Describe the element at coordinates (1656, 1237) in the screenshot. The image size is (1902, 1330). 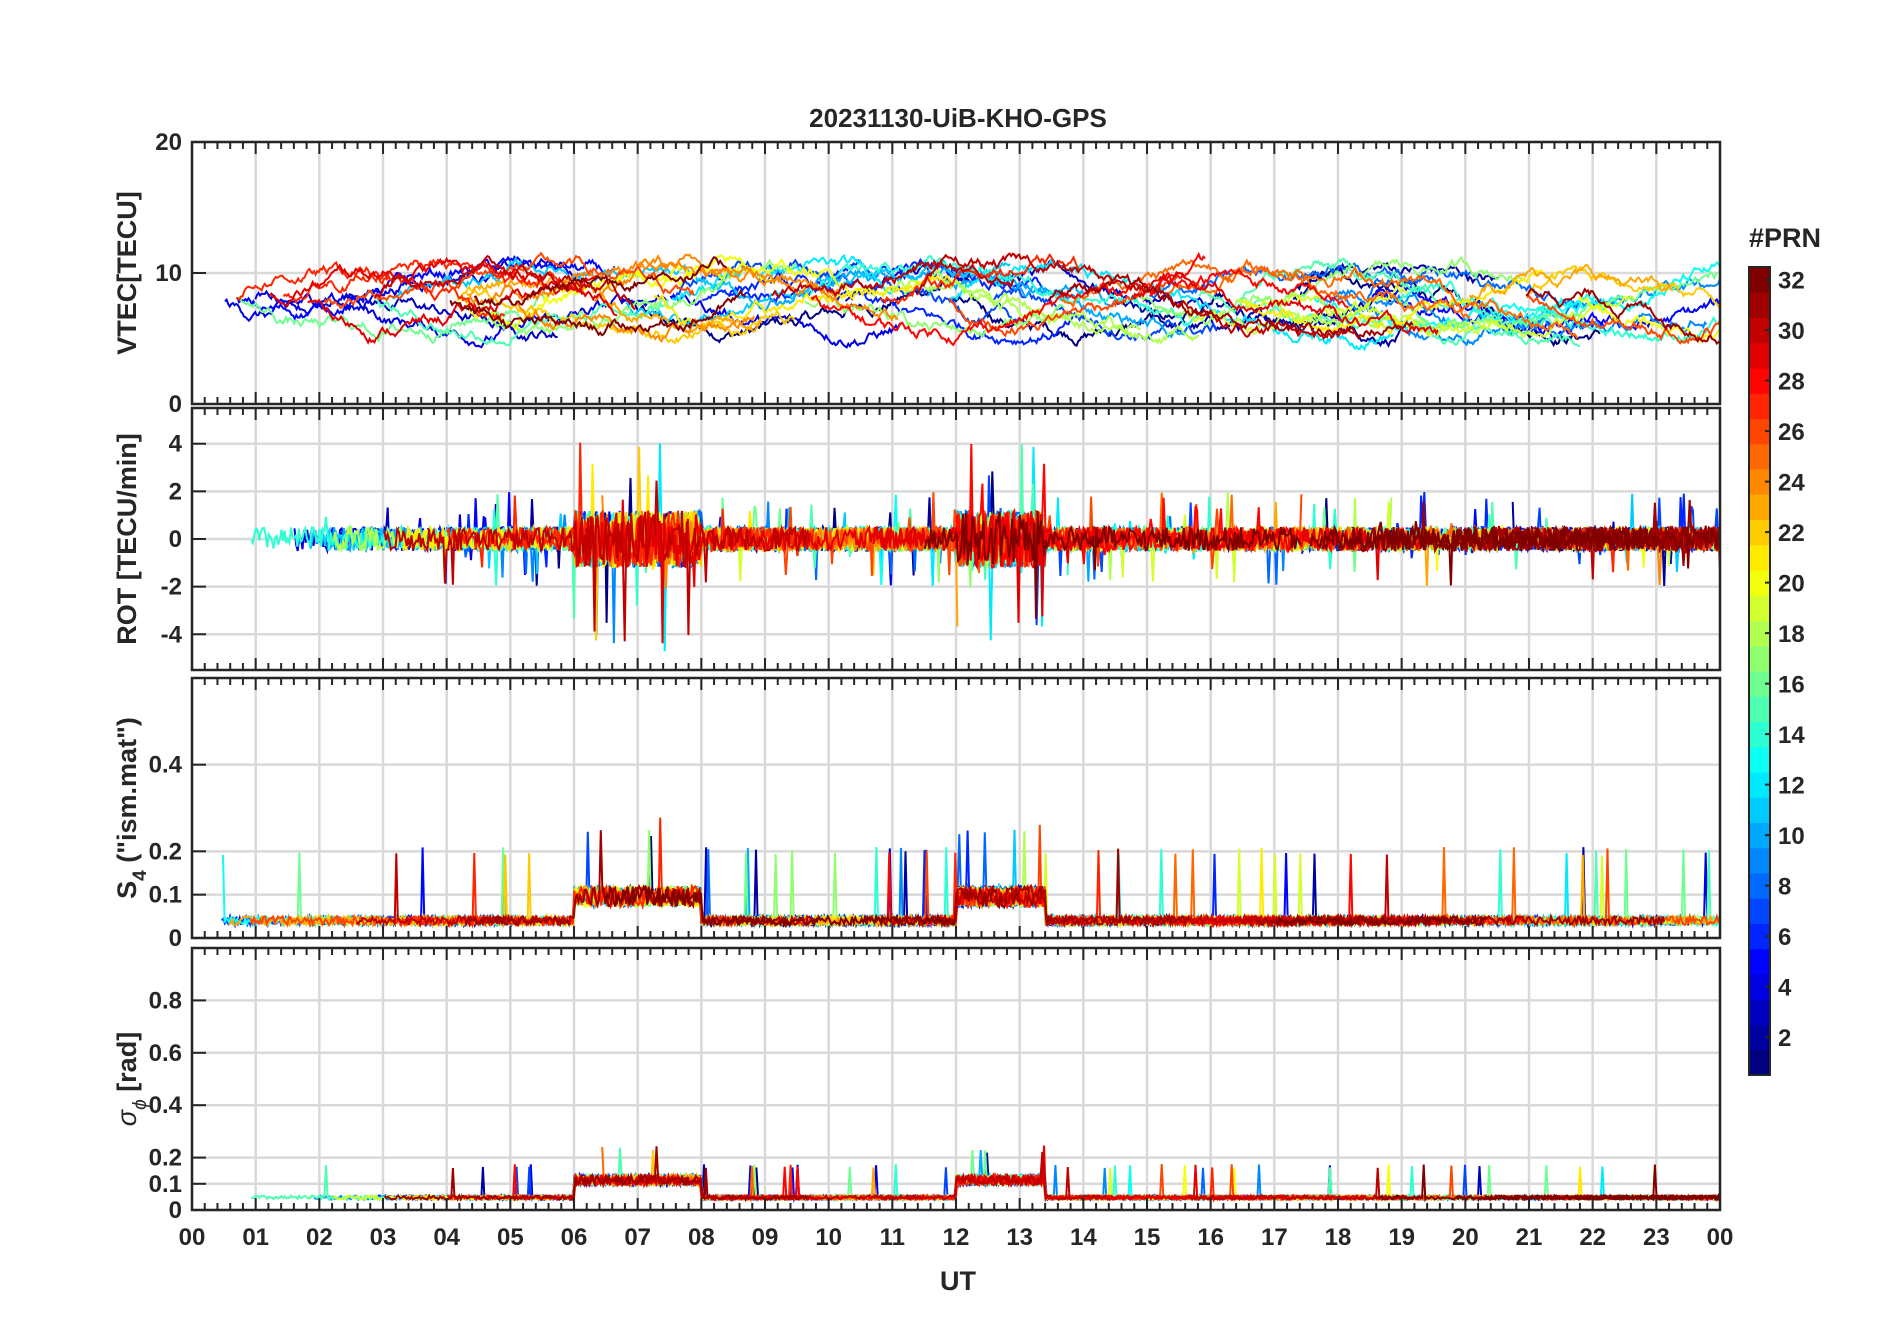
I see `x-tick-label: 23` at that location.